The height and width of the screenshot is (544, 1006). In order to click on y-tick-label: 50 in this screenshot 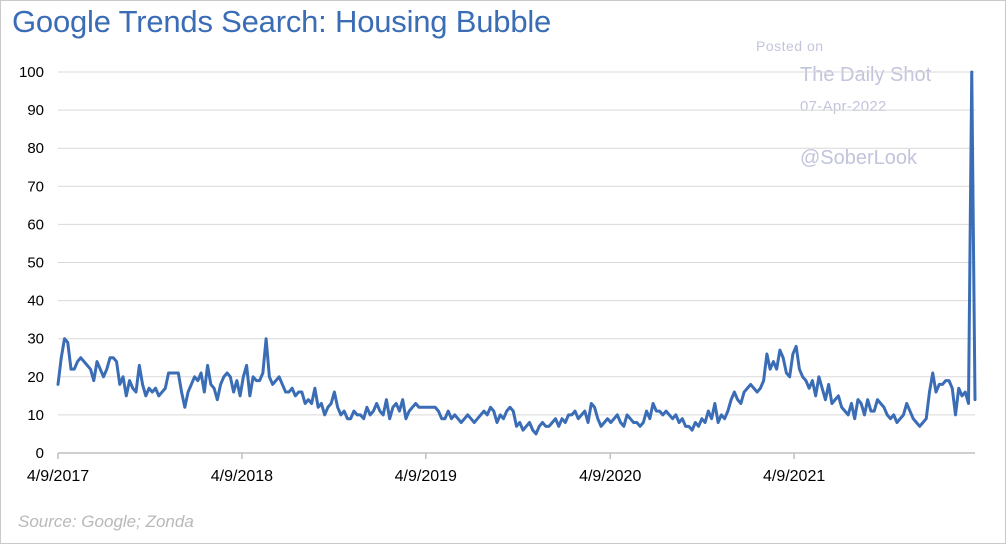, I will do `click(35, 263)`.